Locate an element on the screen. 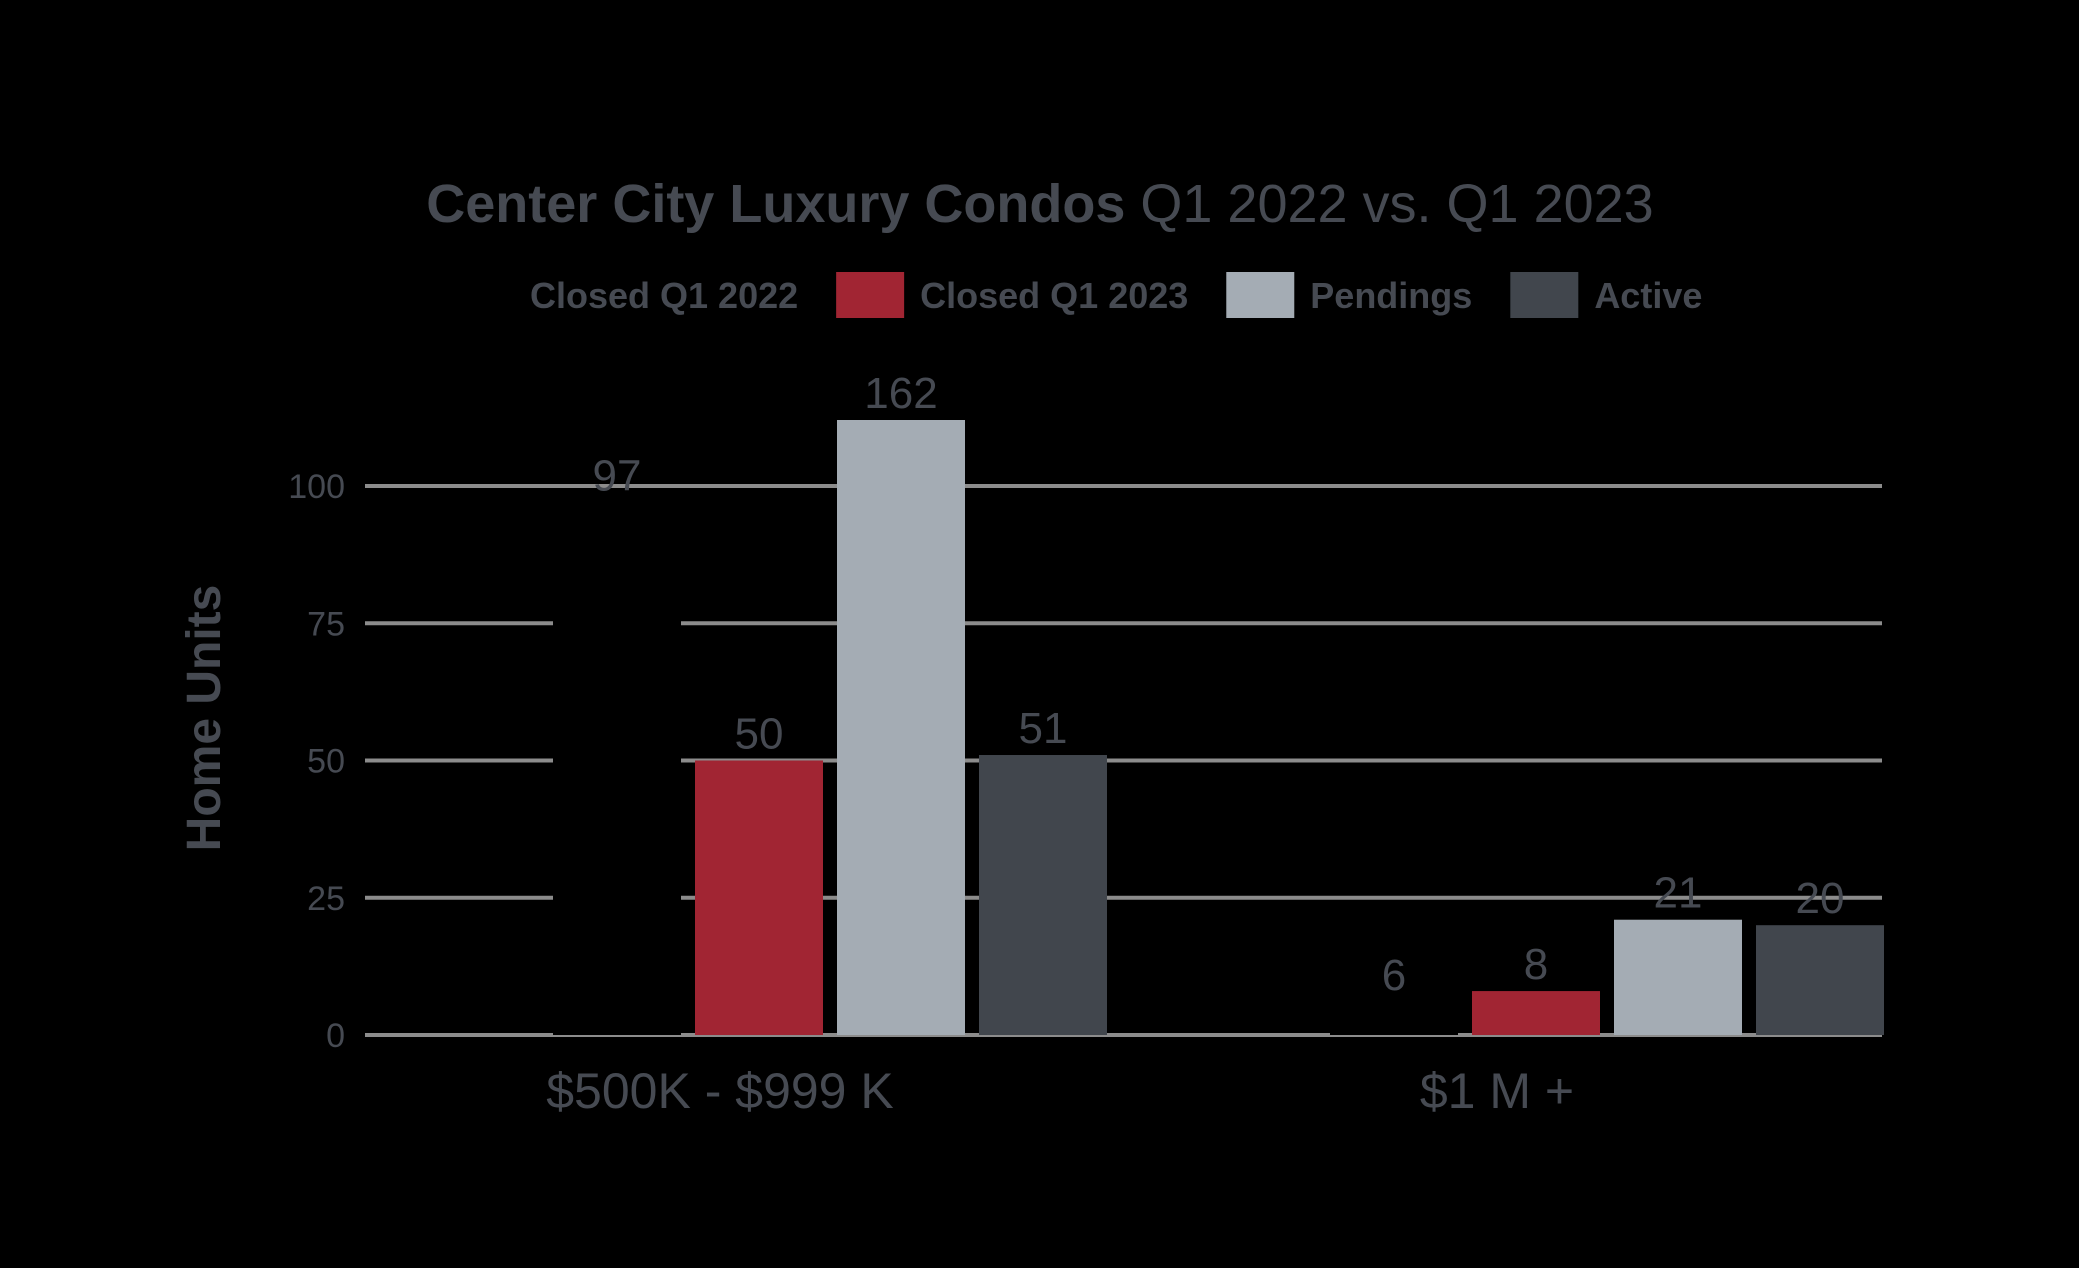 The width and height of the screenshot is (2079, 1268). y-axis-label: Home Units is located at coordinates (204, 718).